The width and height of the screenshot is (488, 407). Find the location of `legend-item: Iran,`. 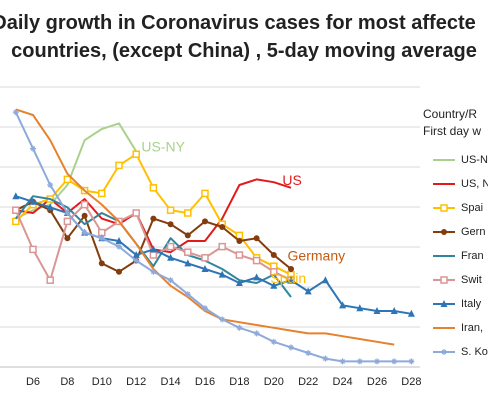

legend-item: Iran, is located at coordinates (458, 328).